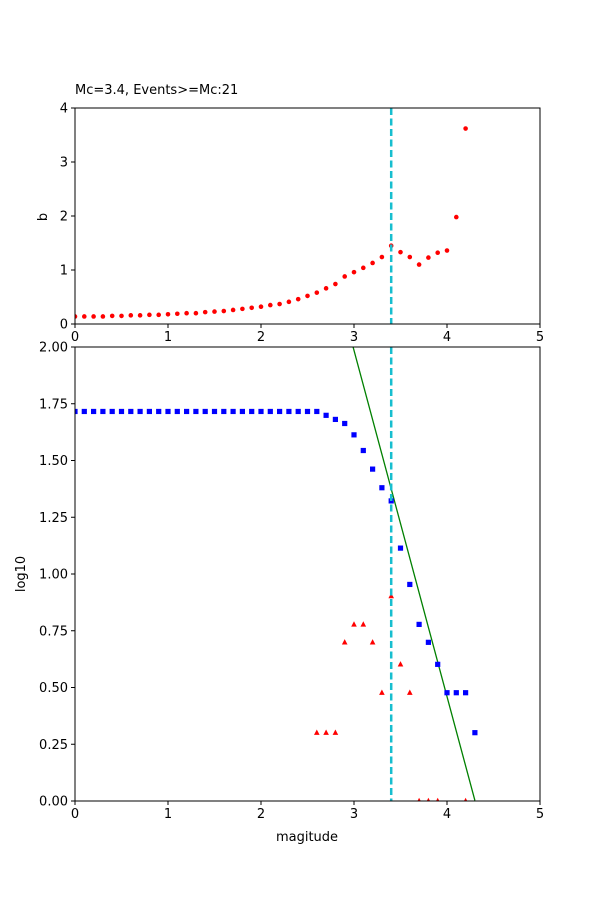  I want to click on x-tick-label: 4, so click(447, 814).